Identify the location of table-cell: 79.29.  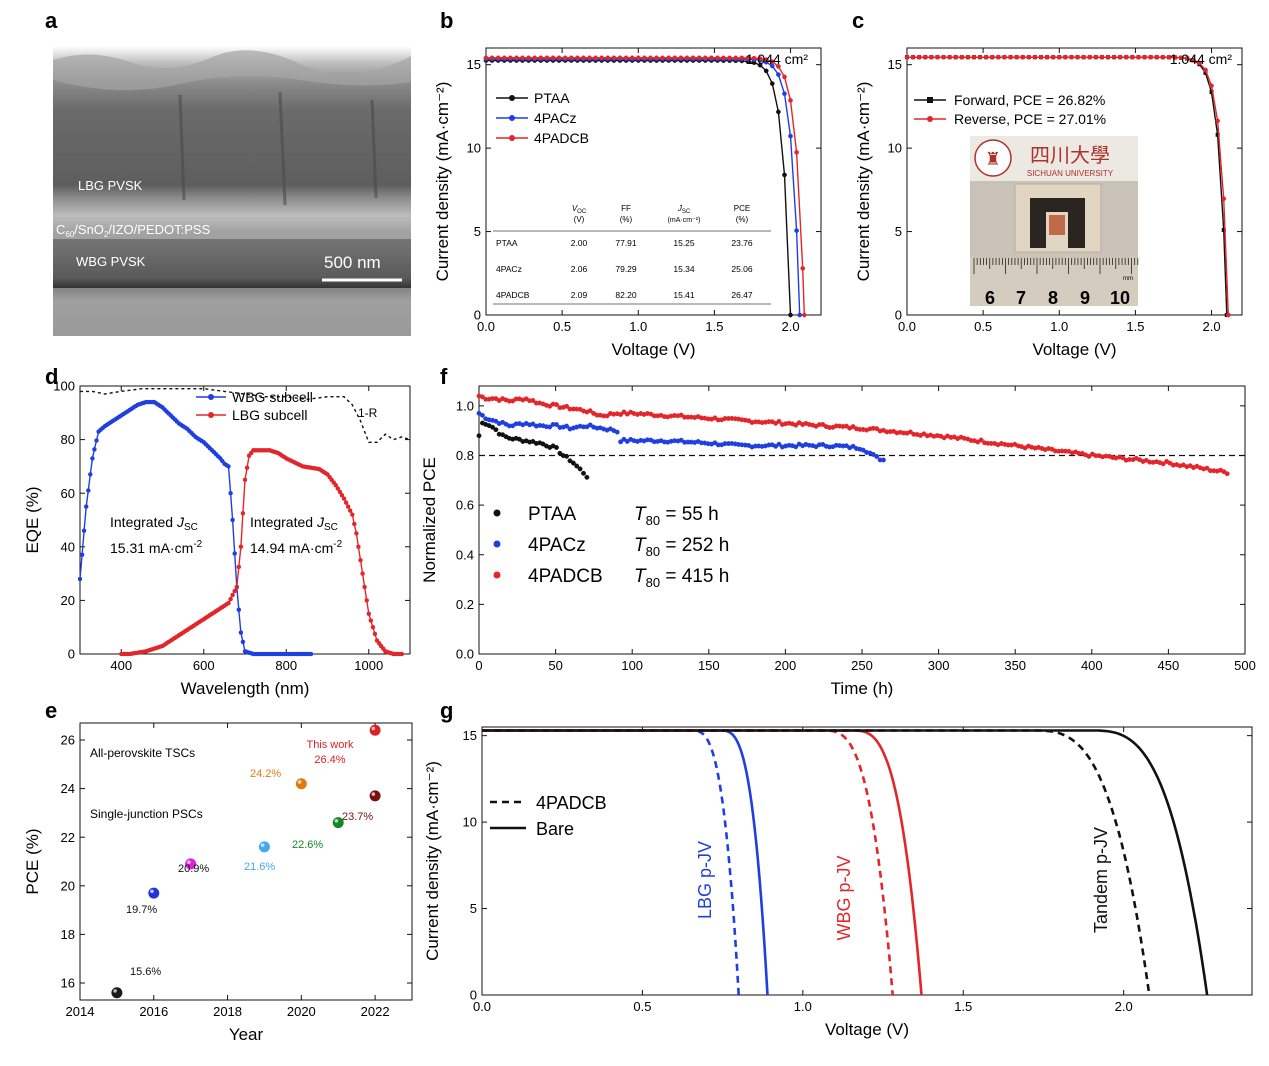
(626, 269).